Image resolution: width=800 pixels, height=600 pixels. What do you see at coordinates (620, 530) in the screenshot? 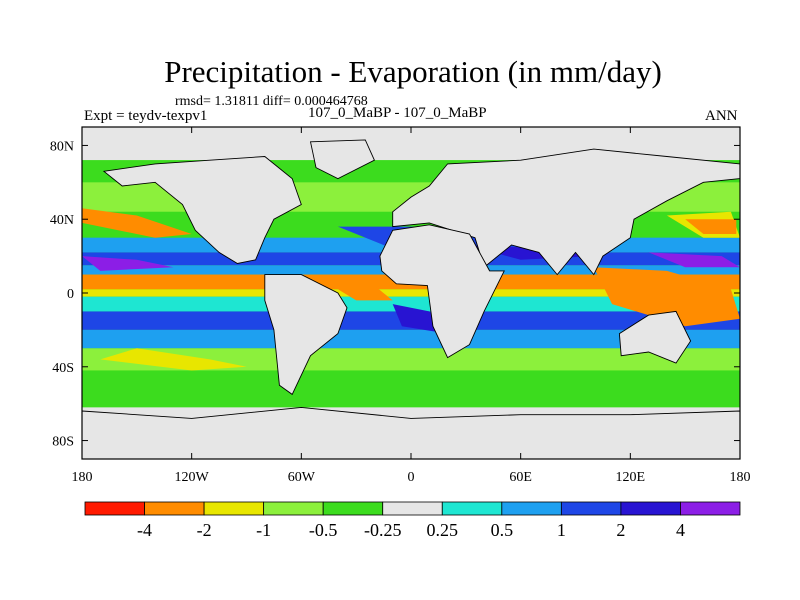
I see `colorbar-label-8: 2` at bounding box center [620, 530].